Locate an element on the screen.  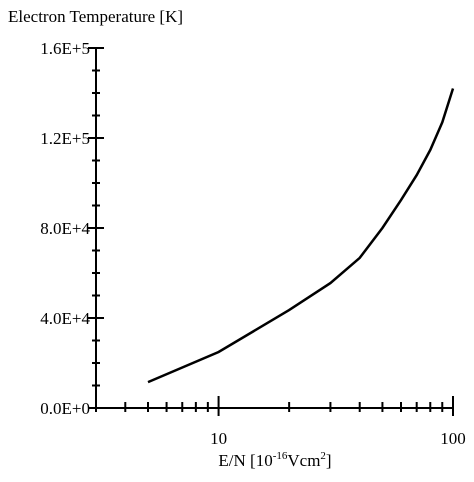
y-tick-label: 0.0E+0 is located at coordinates (65, 408).